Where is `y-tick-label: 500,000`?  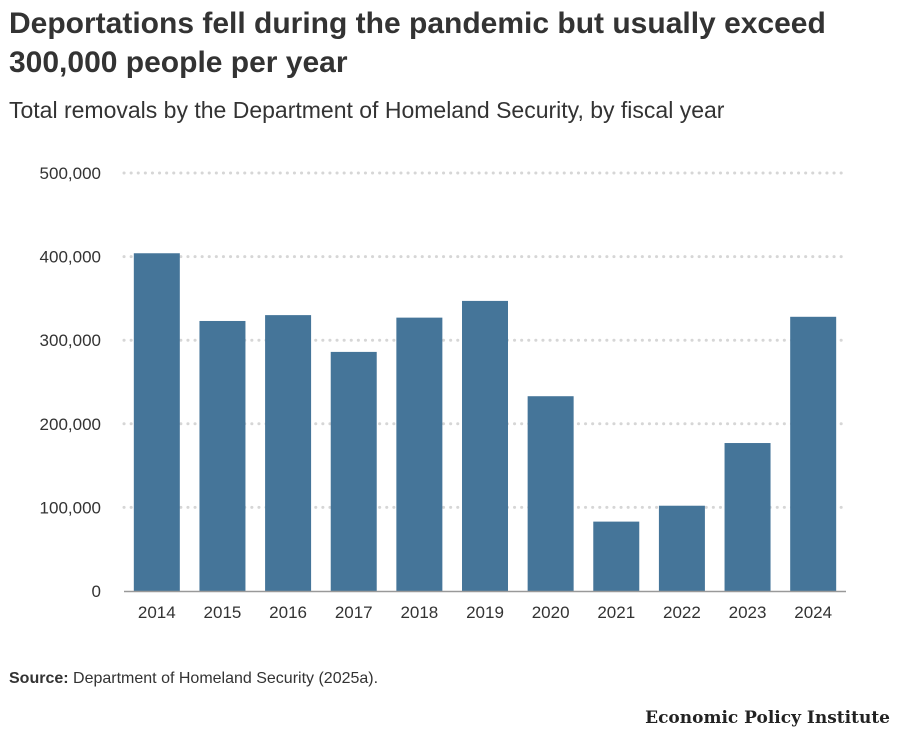
y-tick-label: 500,000 is located at coordinates (70, 173).